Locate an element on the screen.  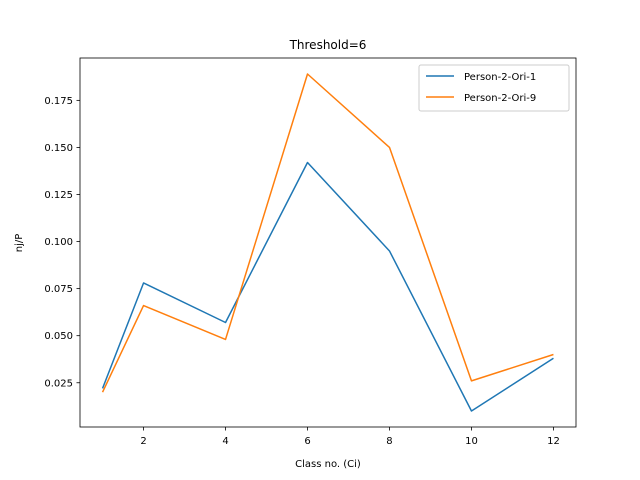
x-tick-label: 10 is located at coordinates (471, 441).